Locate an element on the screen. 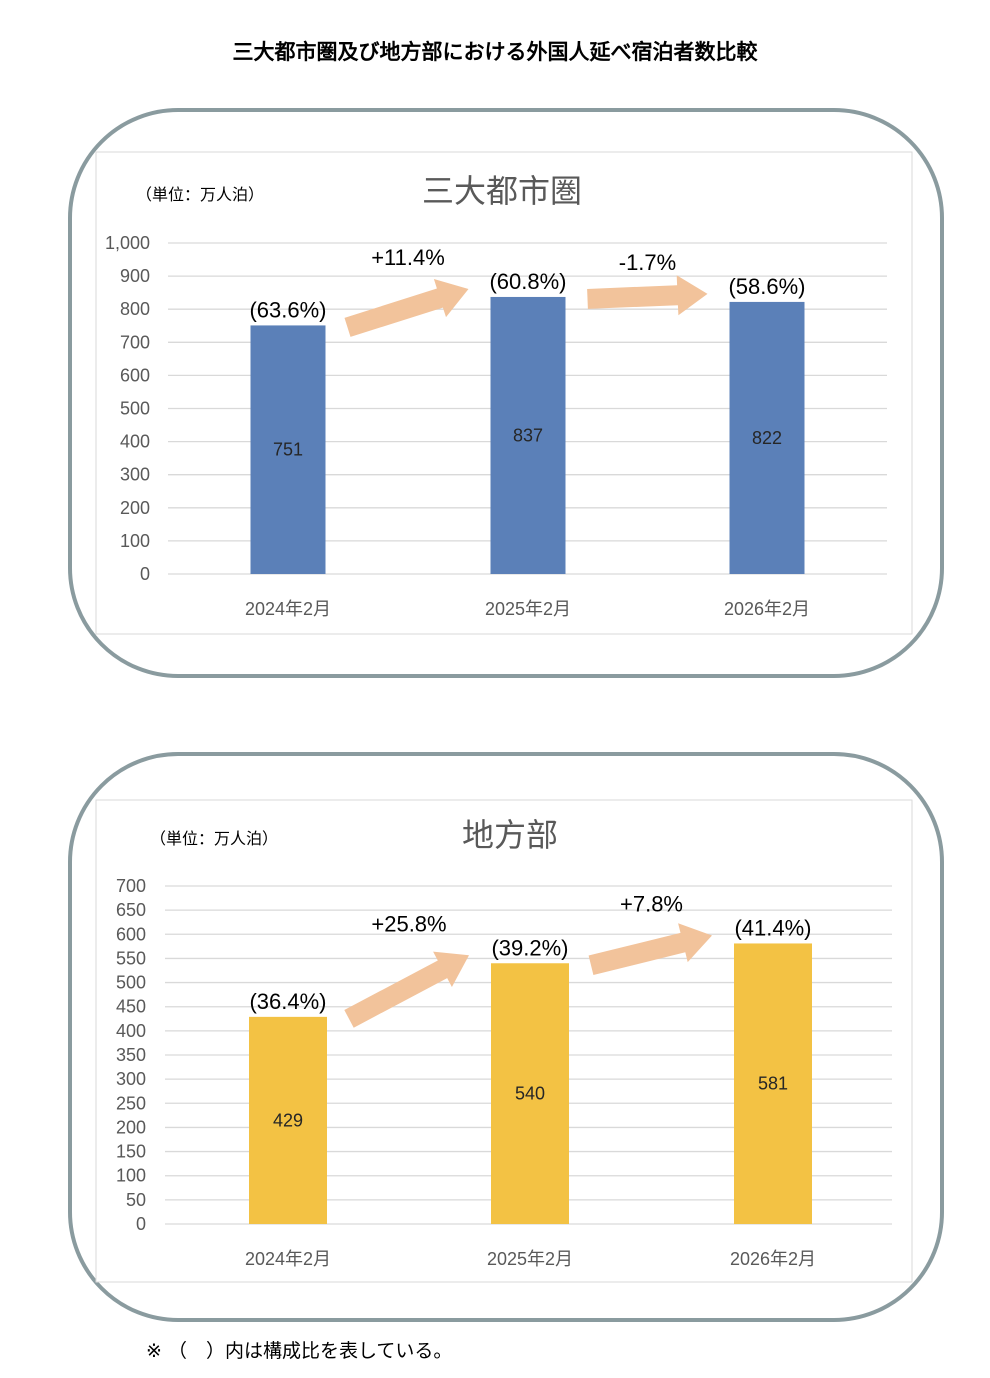  y-tick-label: 800 is located at coordinates (135, 309).